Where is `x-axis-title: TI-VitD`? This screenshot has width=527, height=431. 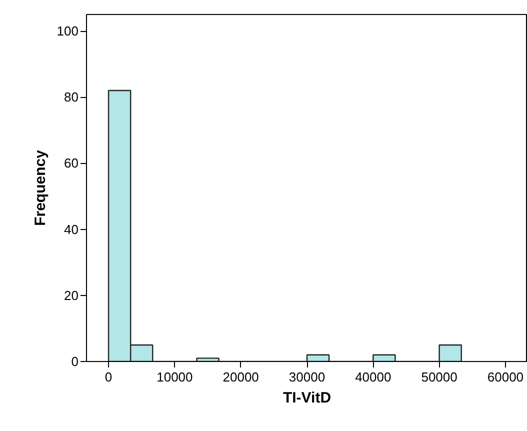
x-axis-title: TI-VitD is located at coordinates (307, 398).